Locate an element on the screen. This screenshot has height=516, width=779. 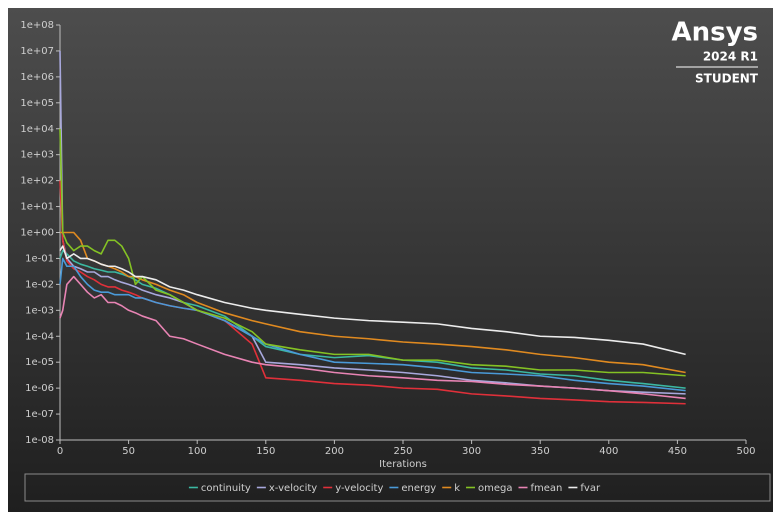
x-tick-label: 0 is located at coordinates (60, 451).